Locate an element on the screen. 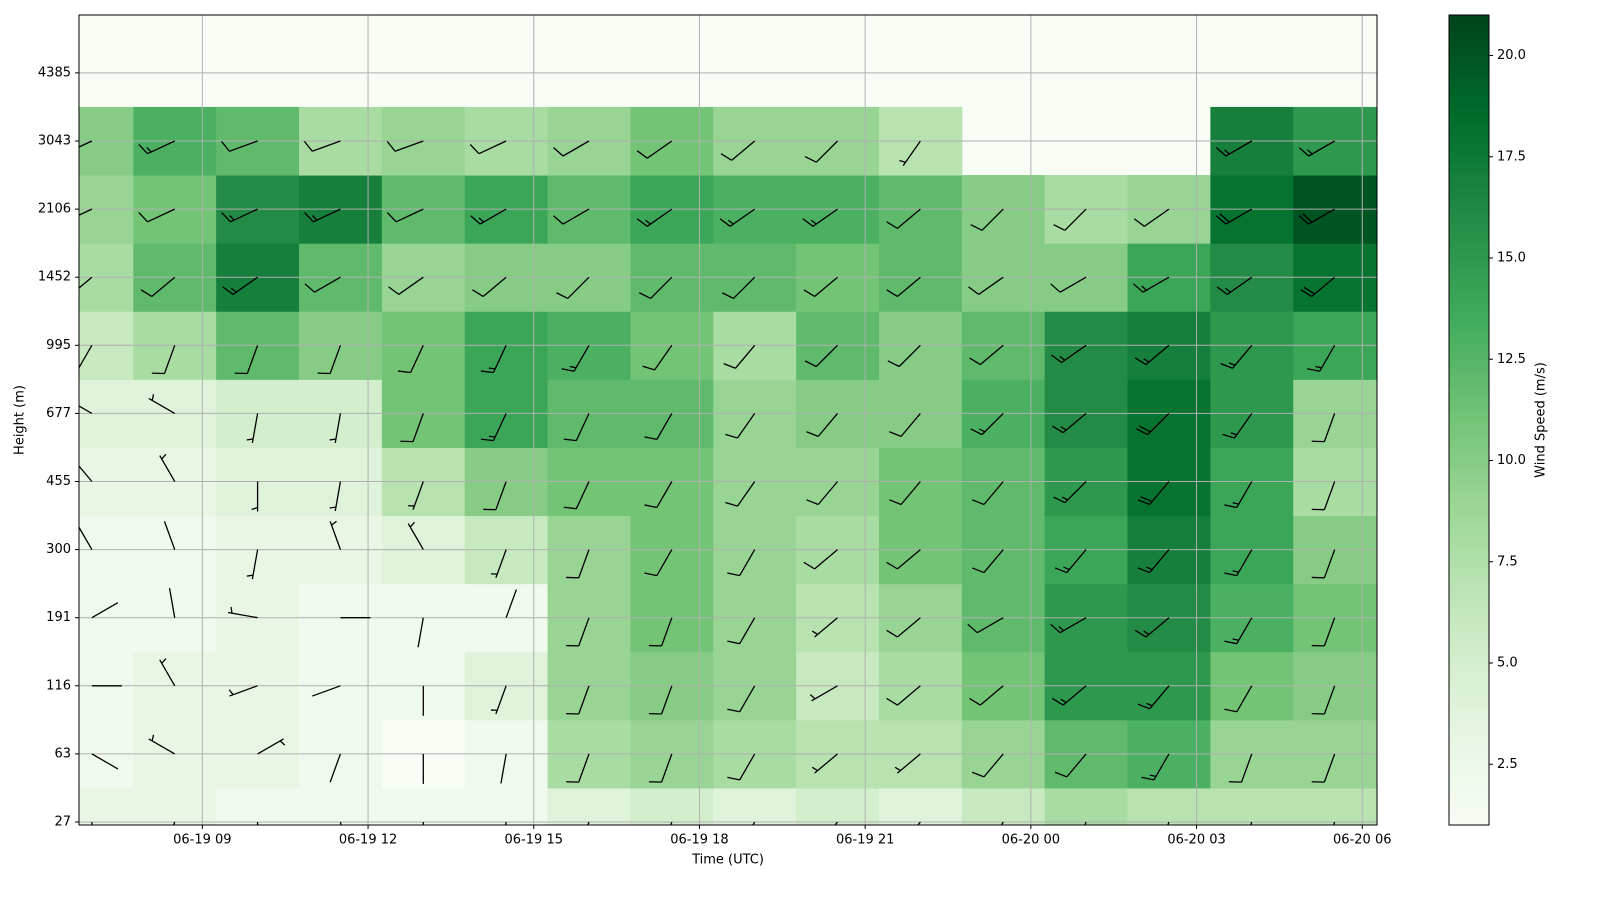  colorbar-tick-label: 15.0 is located at coordinates (1511, 258).